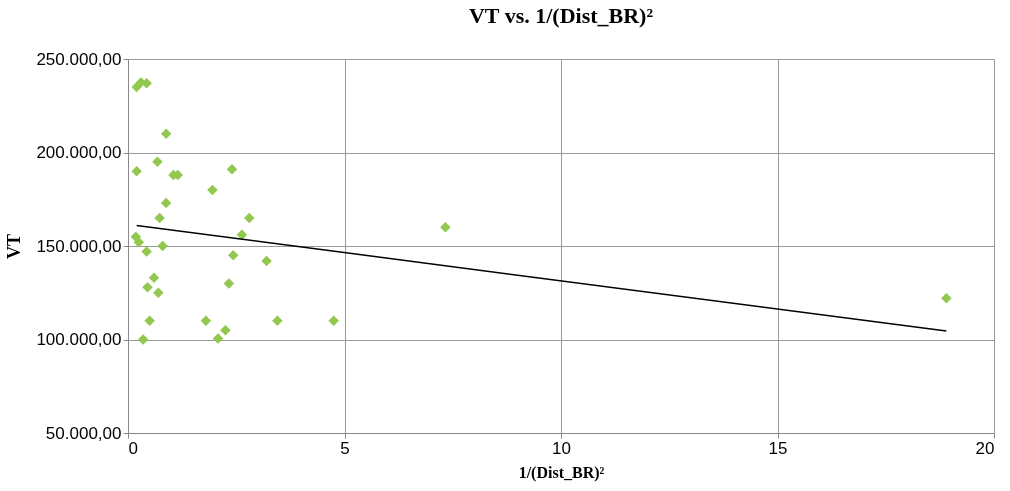 Image resolution: width=1010 pixels, height=491 pixels. What do you see at coordinates (14, 246) in the screenshot?
I see `y-axis-title: VT` at bounding box center [14, 246].